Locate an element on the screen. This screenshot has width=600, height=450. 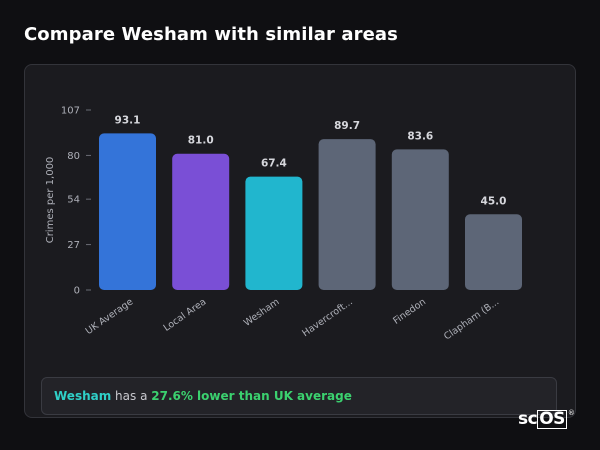
bar-value-label: 45.0 is located at coordinates (494, 201).